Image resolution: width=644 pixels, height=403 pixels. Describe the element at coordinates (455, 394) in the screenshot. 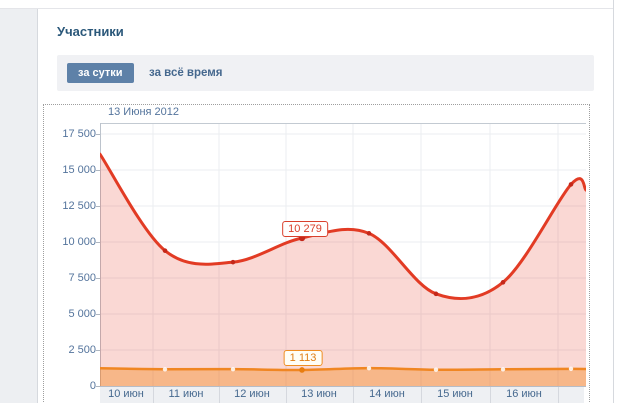

I see `x-tick-label: 15 июн` at that location.